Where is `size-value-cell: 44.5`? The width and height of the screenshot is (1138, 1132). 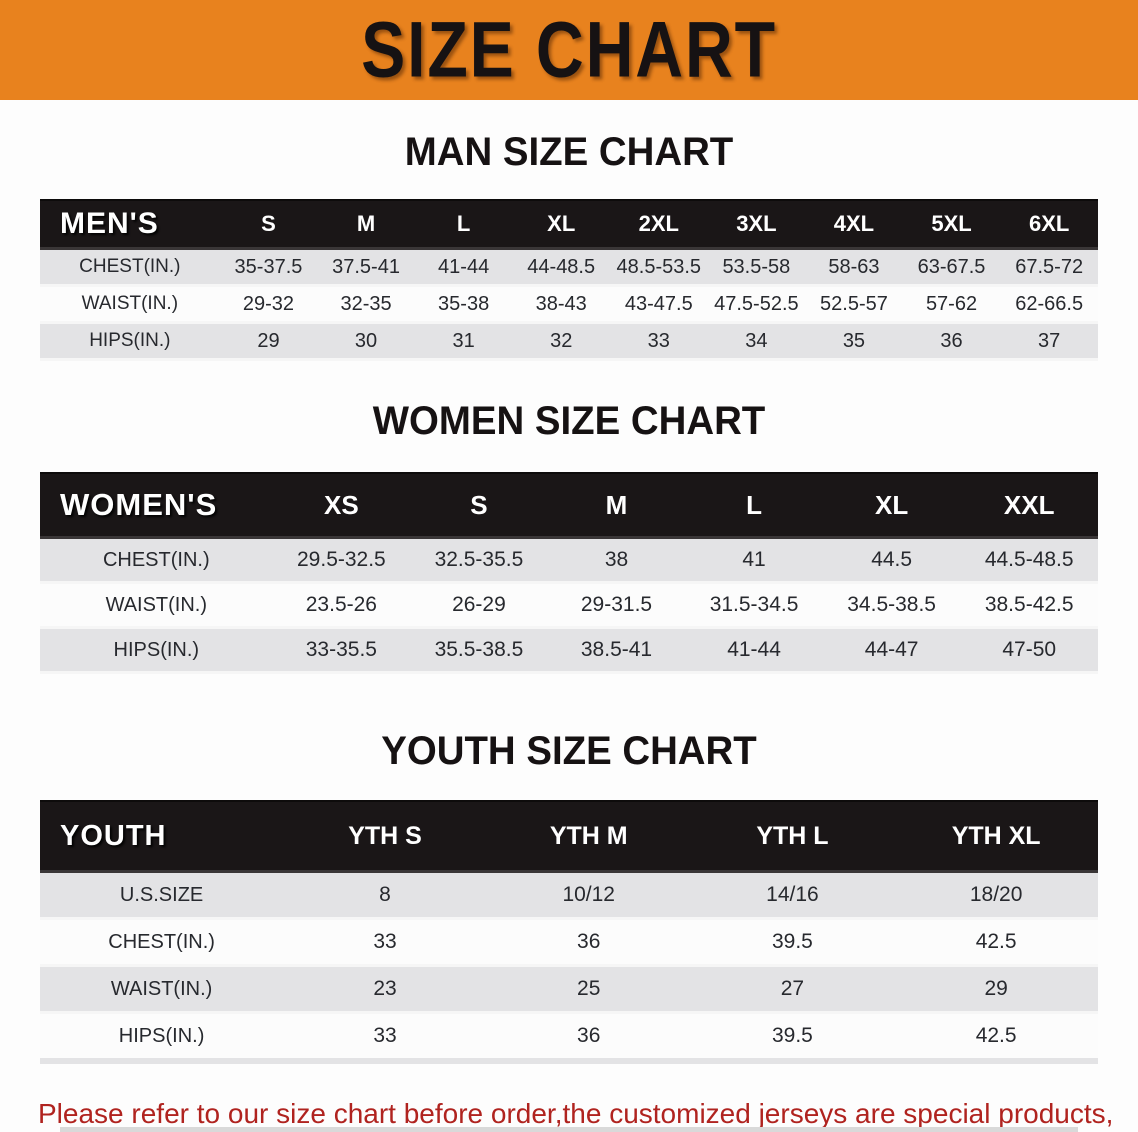 size-value-cell: 44.5 is located at coordinates (891, 560).